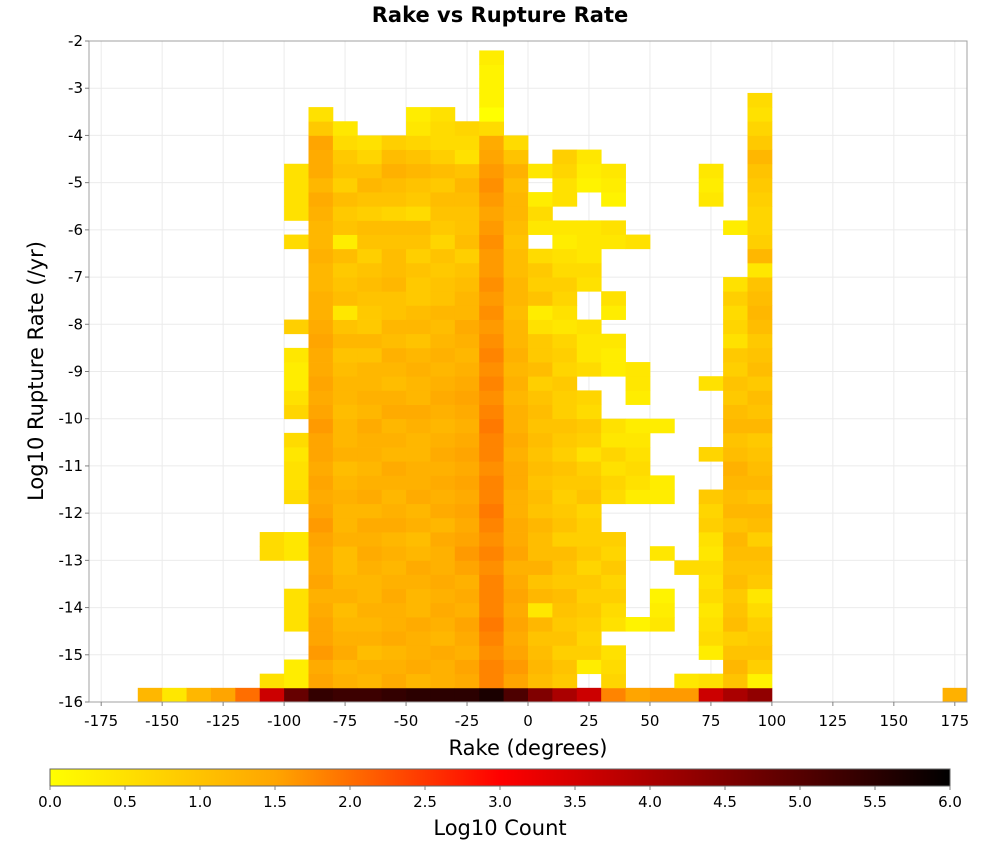  Describe the element at coordinates (75, 372) in the screenshot. I see `y-tick-label: -9` at that location.